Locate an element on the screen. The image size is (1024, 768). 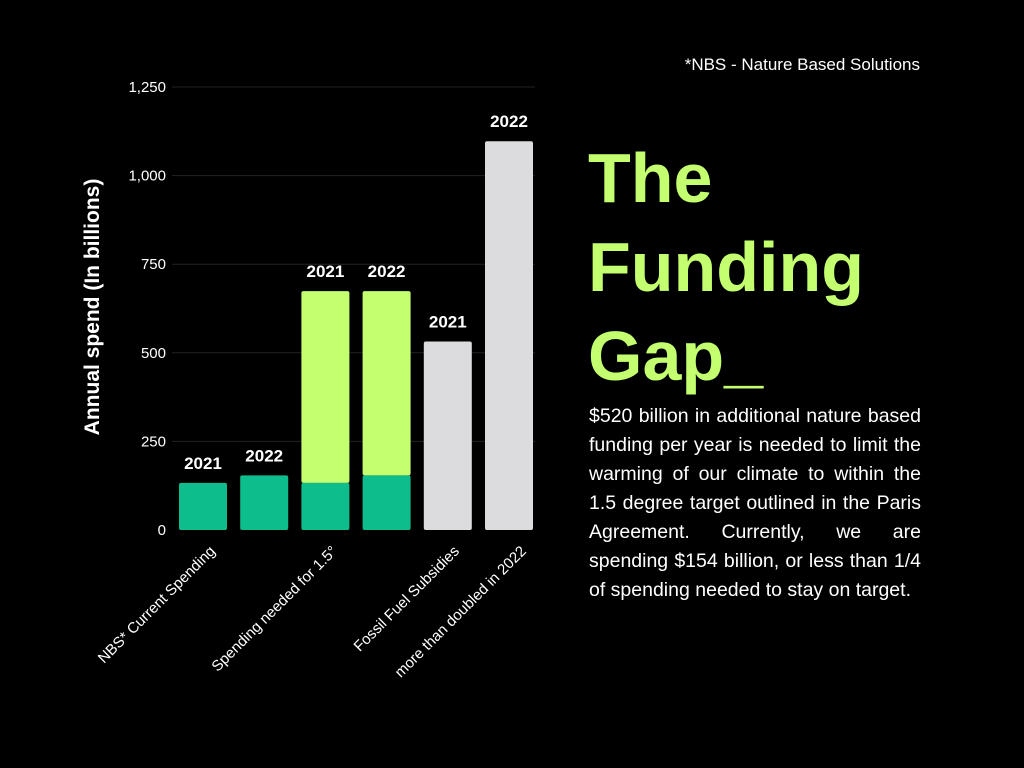
title-line: The is located at coordinates (650, 178).